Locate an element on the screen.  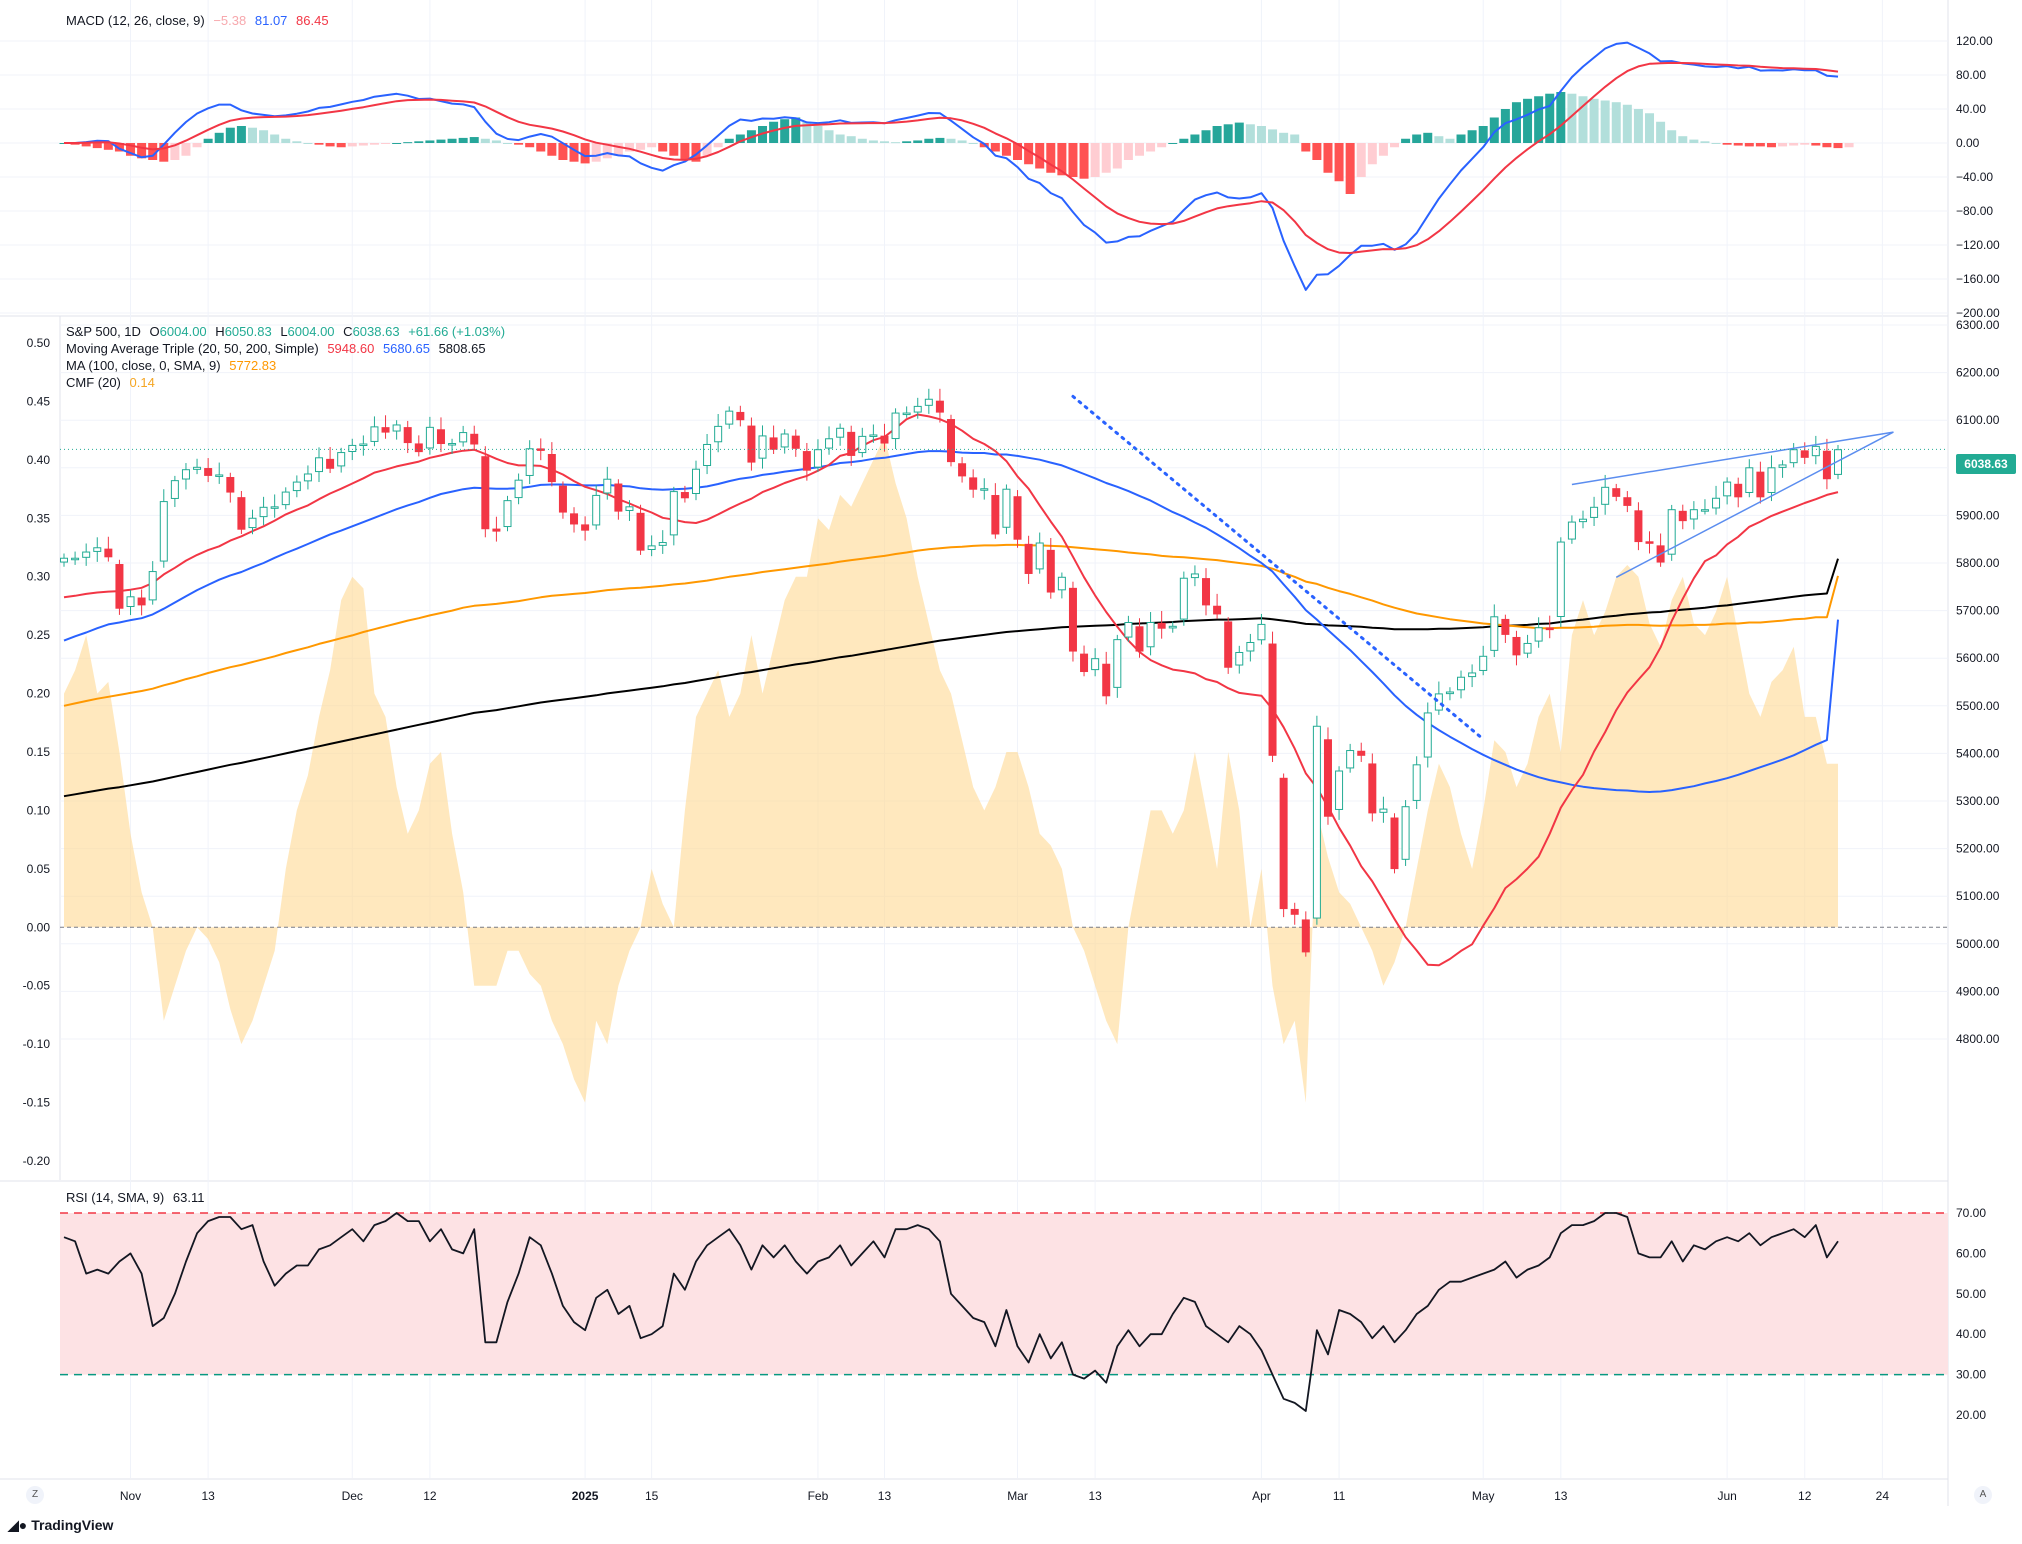
time-tick-label: 15 is located at coordinates (652, 1496).